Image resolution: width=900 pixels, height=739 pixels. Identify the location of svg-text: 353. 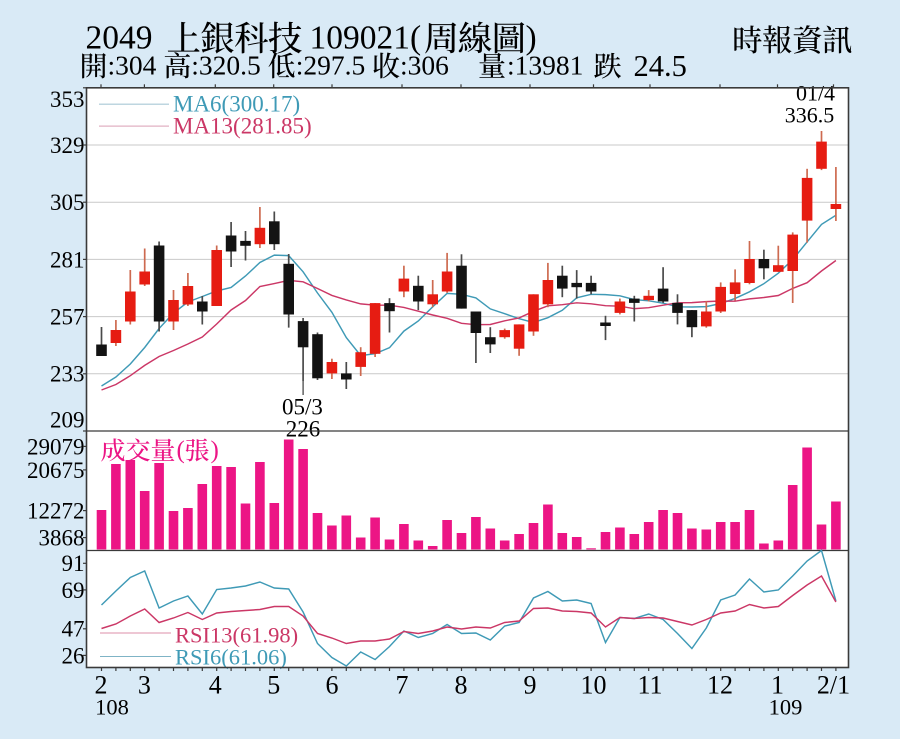
(67, 99).